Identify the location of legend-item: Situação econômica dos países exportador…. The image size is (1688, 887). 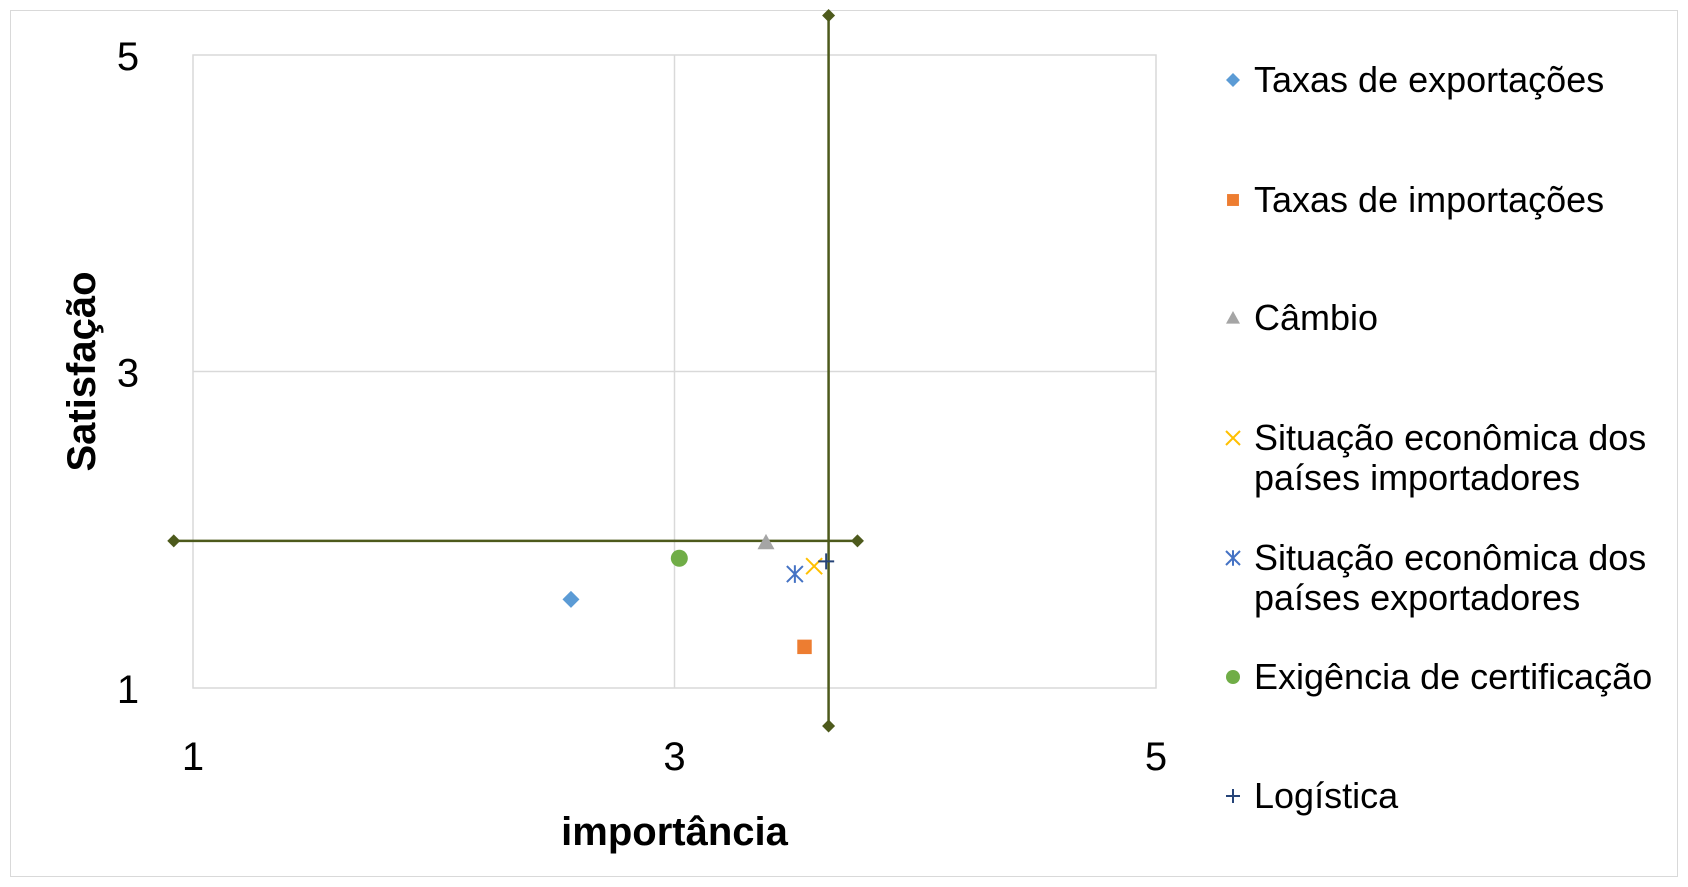
(1447, 578).